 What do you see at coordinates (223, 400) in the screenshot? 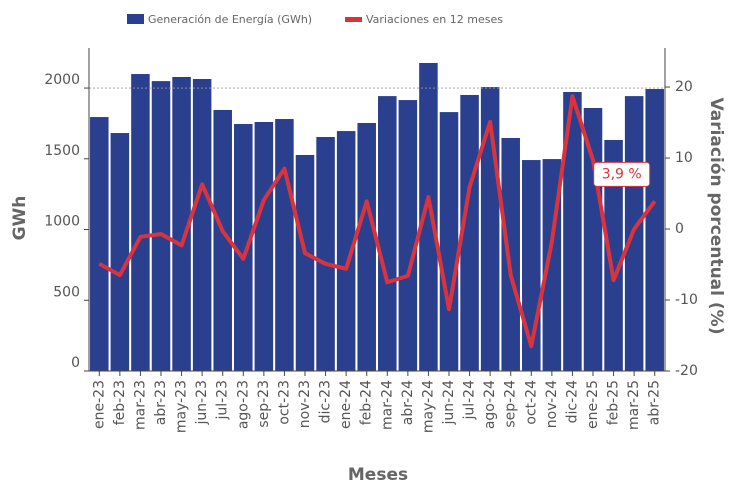
I see `x-tick-label: jul-23` at bounding box center [223, 400].